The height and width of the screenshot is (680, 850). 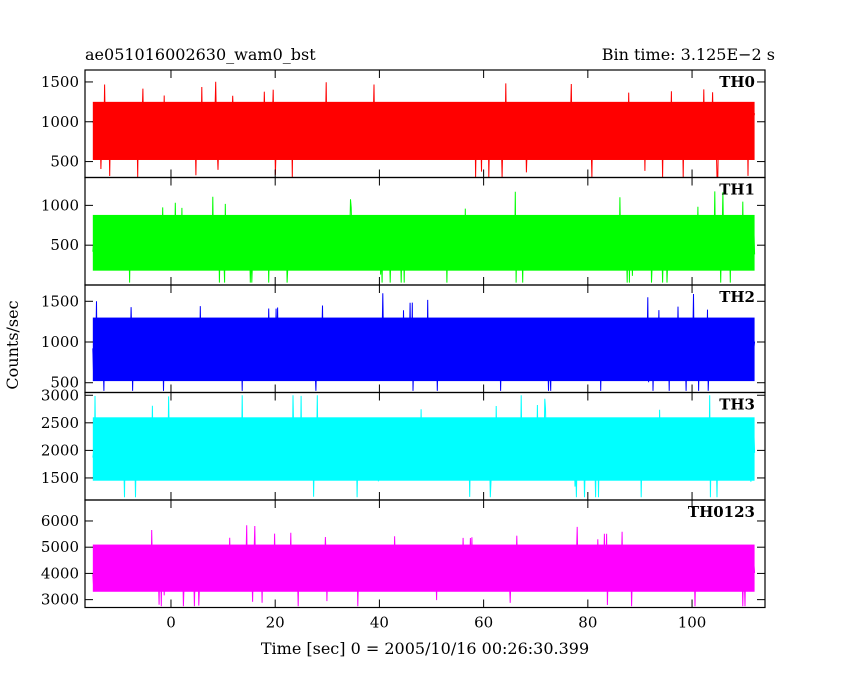 I want to click on panel-th0123: 3000 4000 5000 6000 TH0123, so click(x=403, y=554).